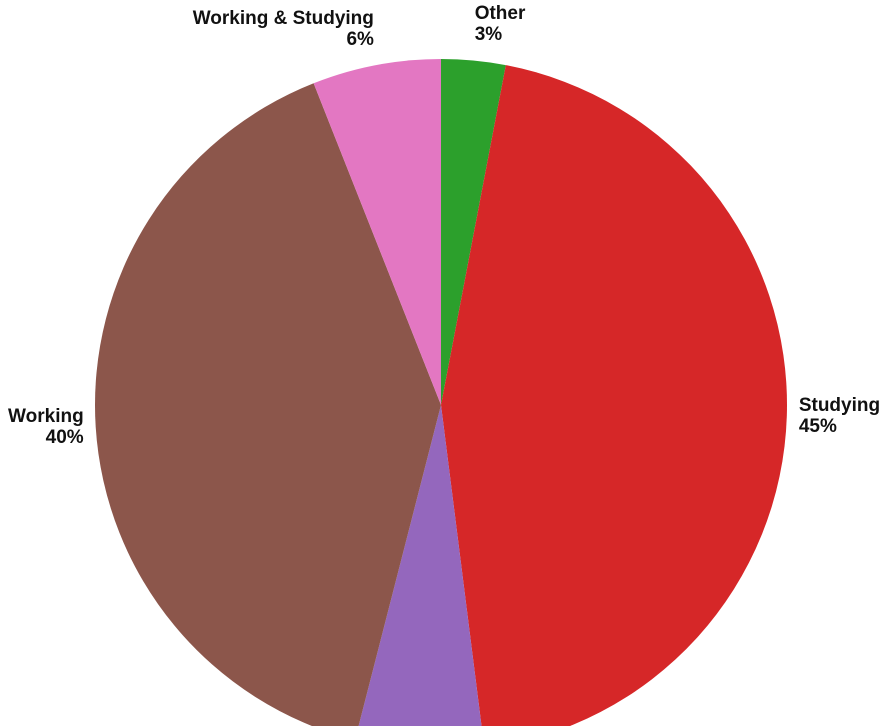 The image size is (879, 726). Describe the element at coordinates (283, 18) in the screenshot. I see `slice-label-name: Working & Studying` at that location.